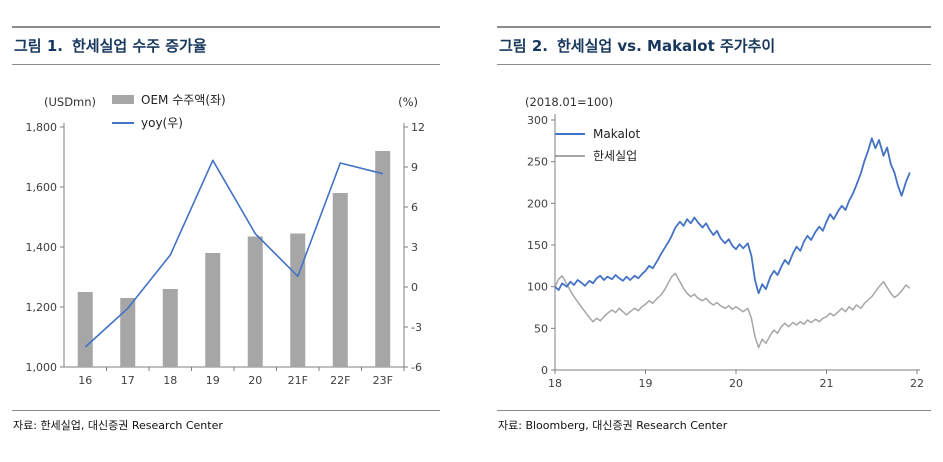 The image size is (943, 462). What do you see at coordinates (523, 46) in the screenshot?
I see `figure2-number: 그림 2.` at bounding box center [523, 46].